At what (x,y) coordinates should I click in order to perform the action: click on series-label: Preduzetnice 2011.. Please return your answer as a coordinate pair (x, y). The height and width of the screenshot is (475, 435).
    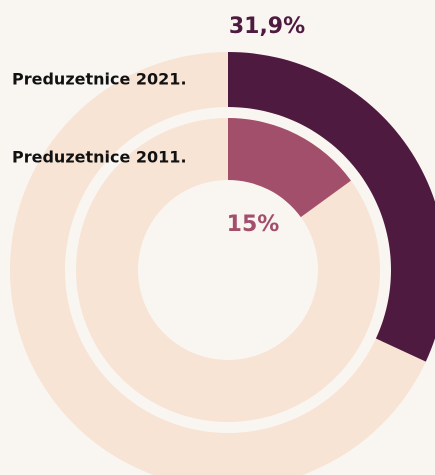
    Looking at the image, I should click on (99, 157).